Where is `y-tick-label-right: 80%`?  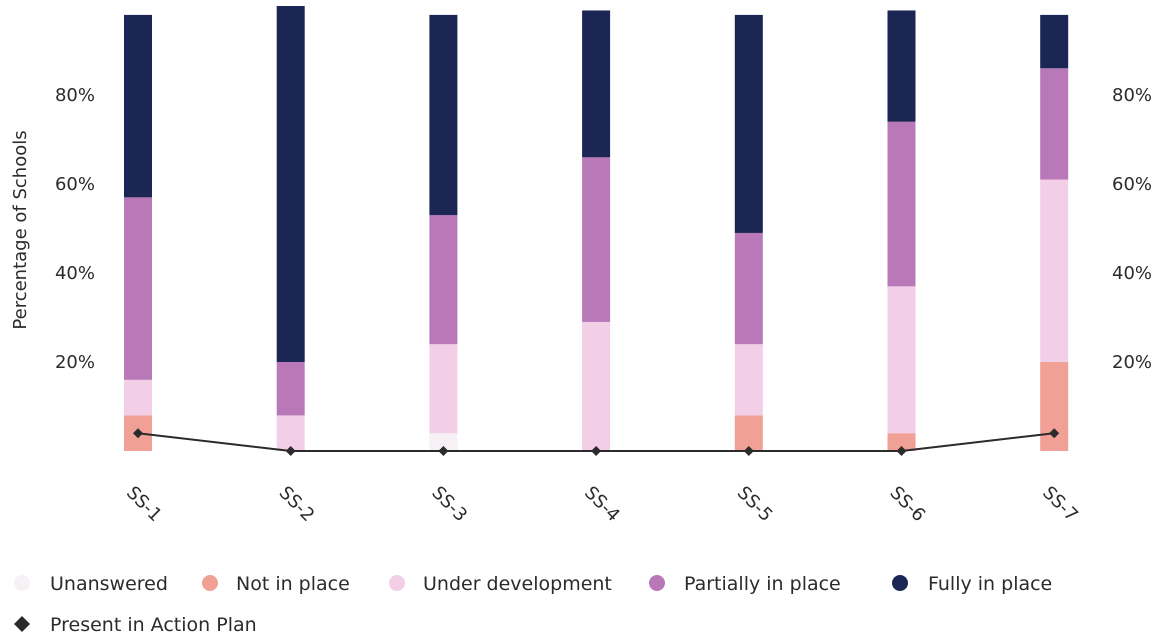 y-tick-label-right: 80% is located at coordinates (1132, 95).